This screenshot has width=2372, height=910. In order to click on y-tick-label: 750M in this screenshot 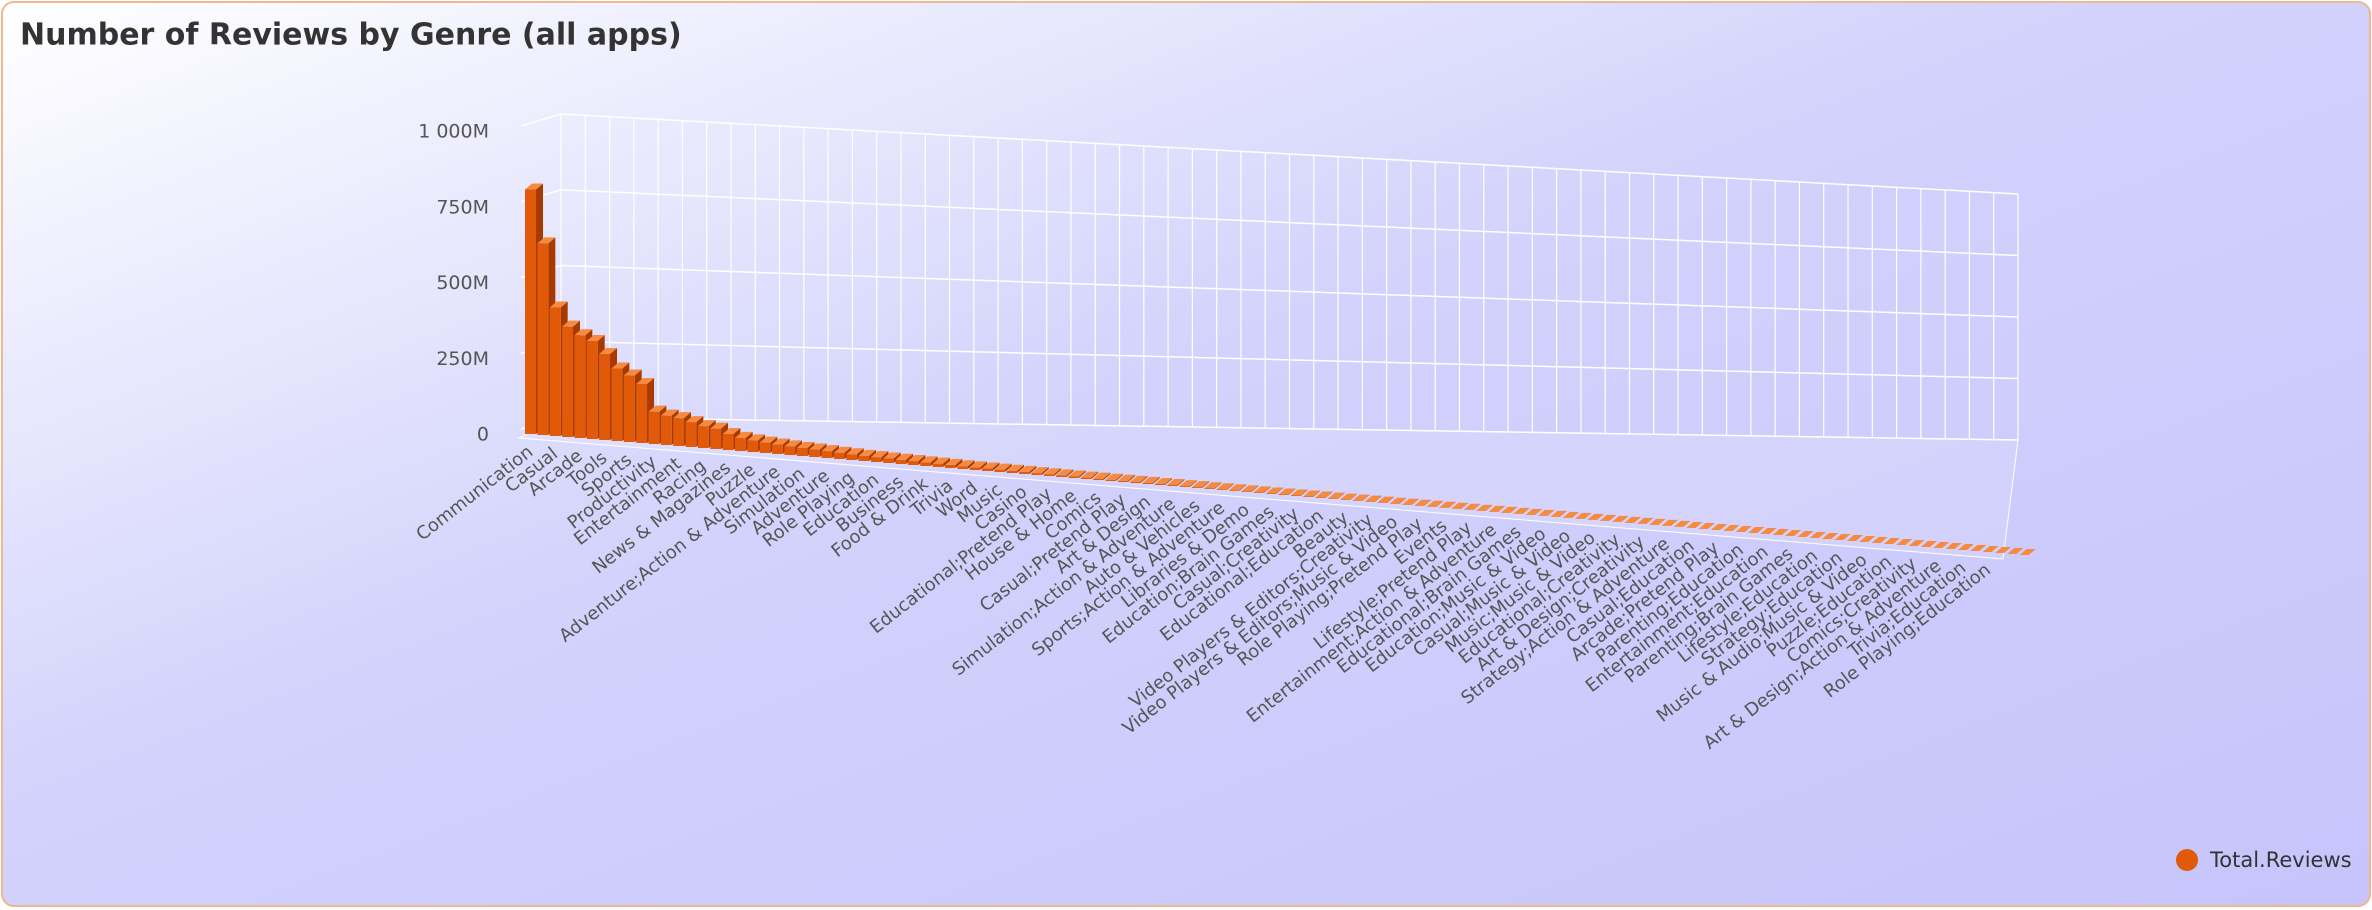, I will do `click(462, 207)`.